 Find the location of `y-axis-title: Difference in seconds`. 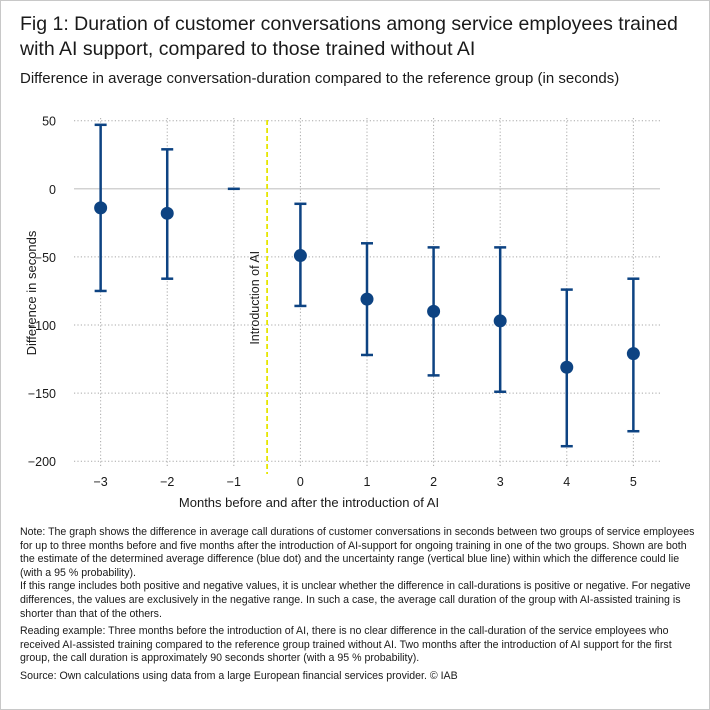

y-axis-title: Difference in seconds is located at coordinates (31, 292).